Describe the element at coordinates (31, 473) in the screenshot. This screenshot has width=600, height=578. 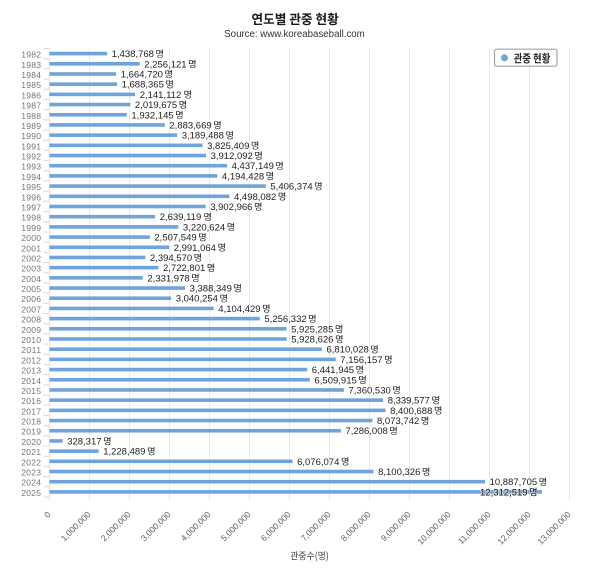
I see `svg-text: 2023` at that location.